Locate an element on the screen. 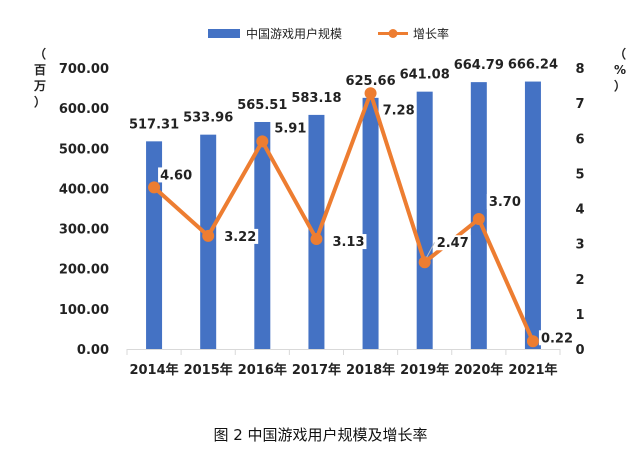 The height and width of the screenshot is (454, 641). x-tick-label: 2021年 is located at coordinates (532, 370).